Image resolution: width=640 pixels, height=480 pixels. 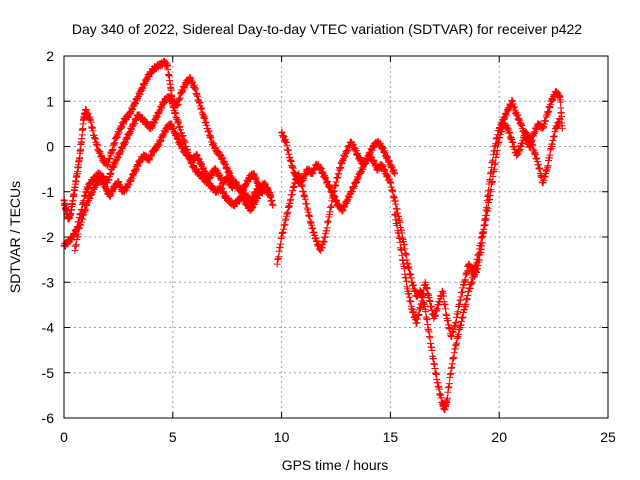 What do you see at coordinates (48, 328) in the screenshot?
I see `y-tick-label: -4` at bounding box center [48, 328].